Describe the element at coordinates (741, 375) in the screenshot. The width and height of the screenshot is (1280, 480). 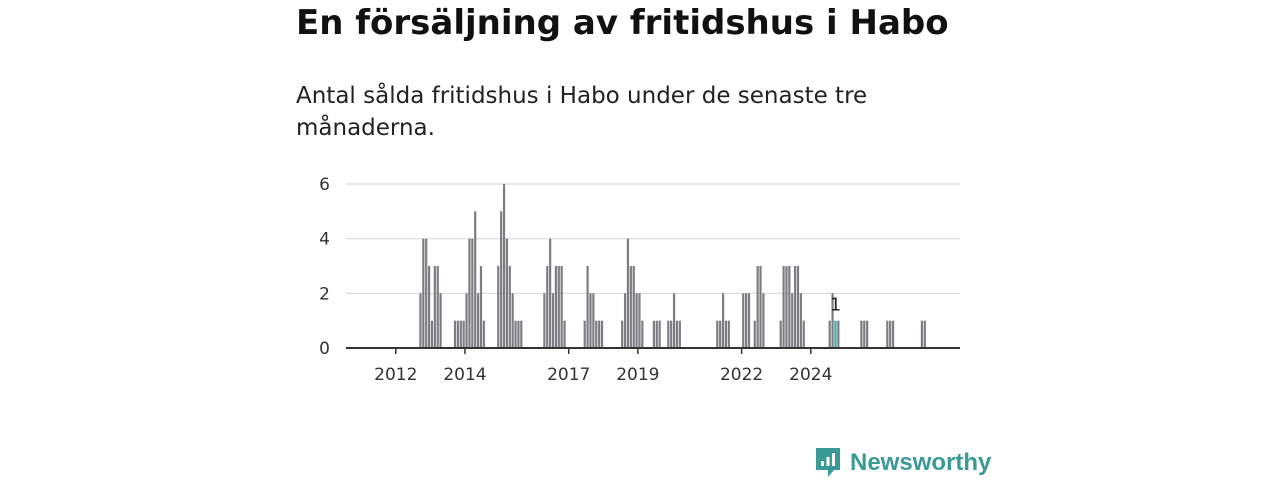
I see `x-tick-label: 2022` at that location.